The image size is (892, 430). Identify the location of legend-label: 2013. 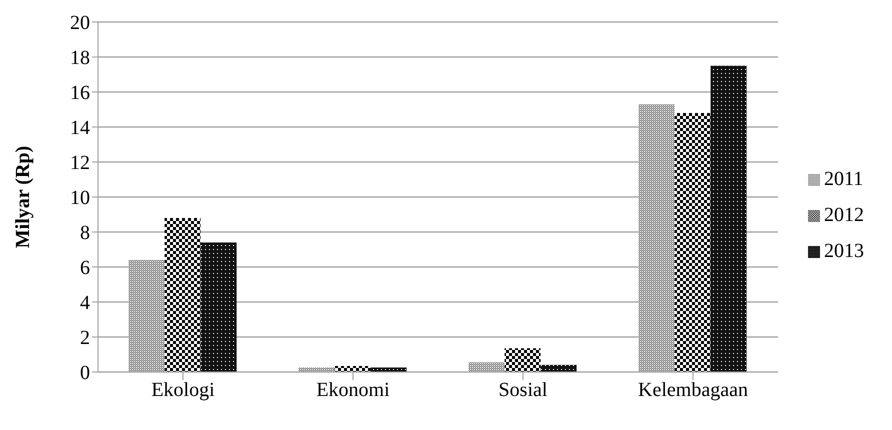
(844, 251).